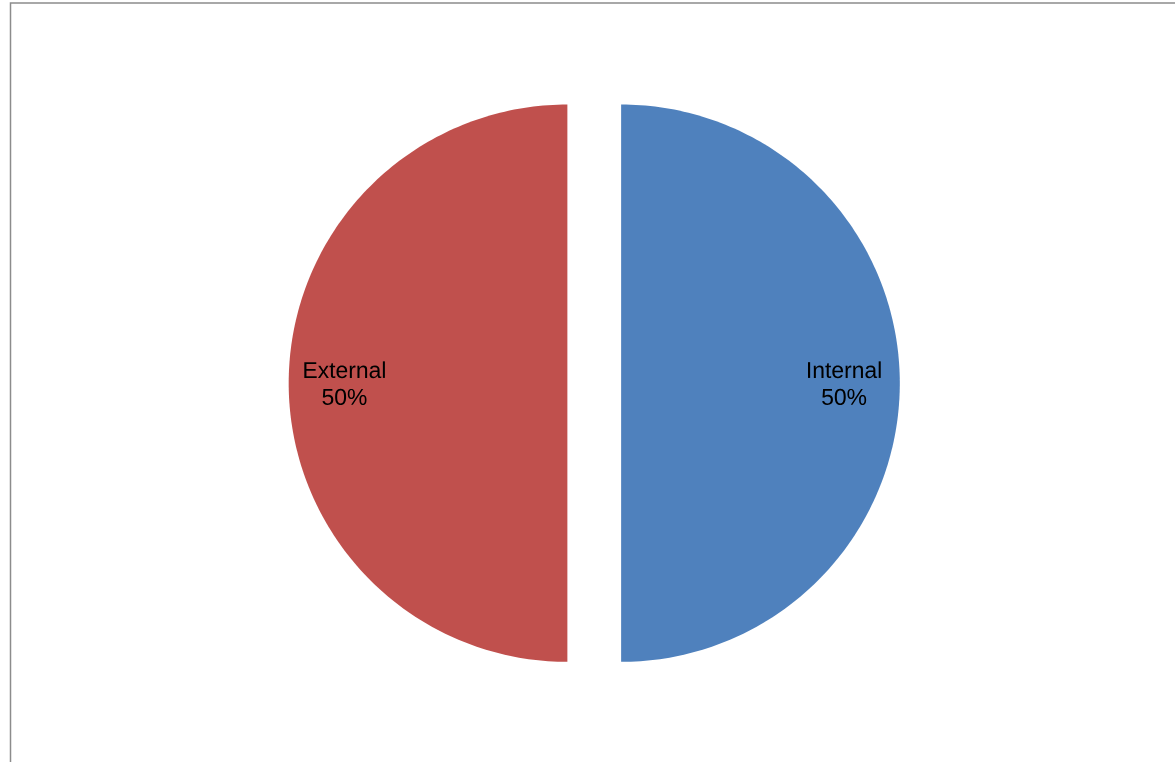 This screenshot has height=762, width=1175. I want to click on slice-label: Internal, so click(844, 369).